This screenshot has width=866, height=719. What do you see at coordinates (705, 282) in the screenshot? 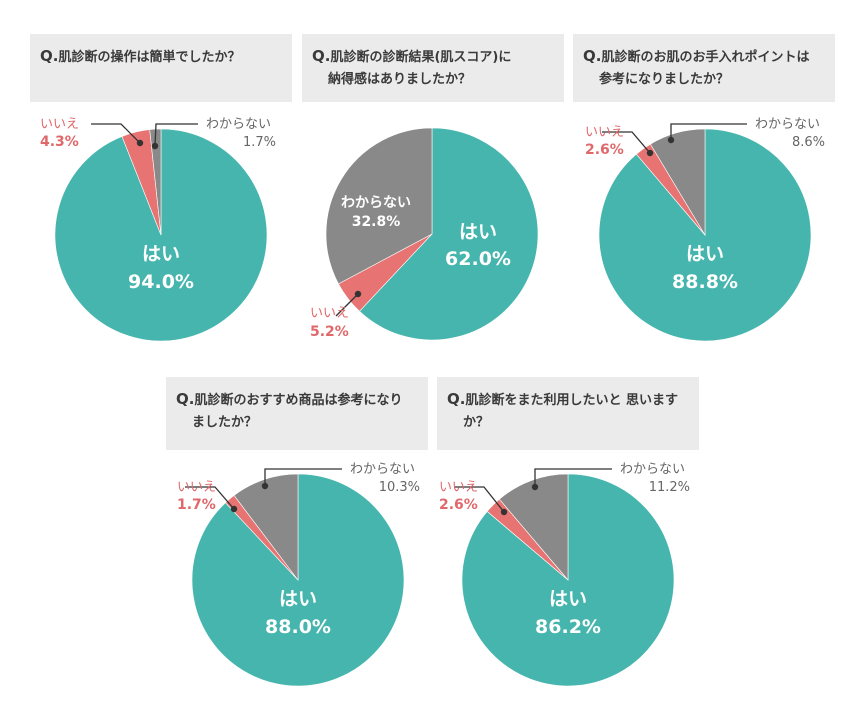
I see `slice-value-yes: 88.8%` at bounding box center [705, 282].